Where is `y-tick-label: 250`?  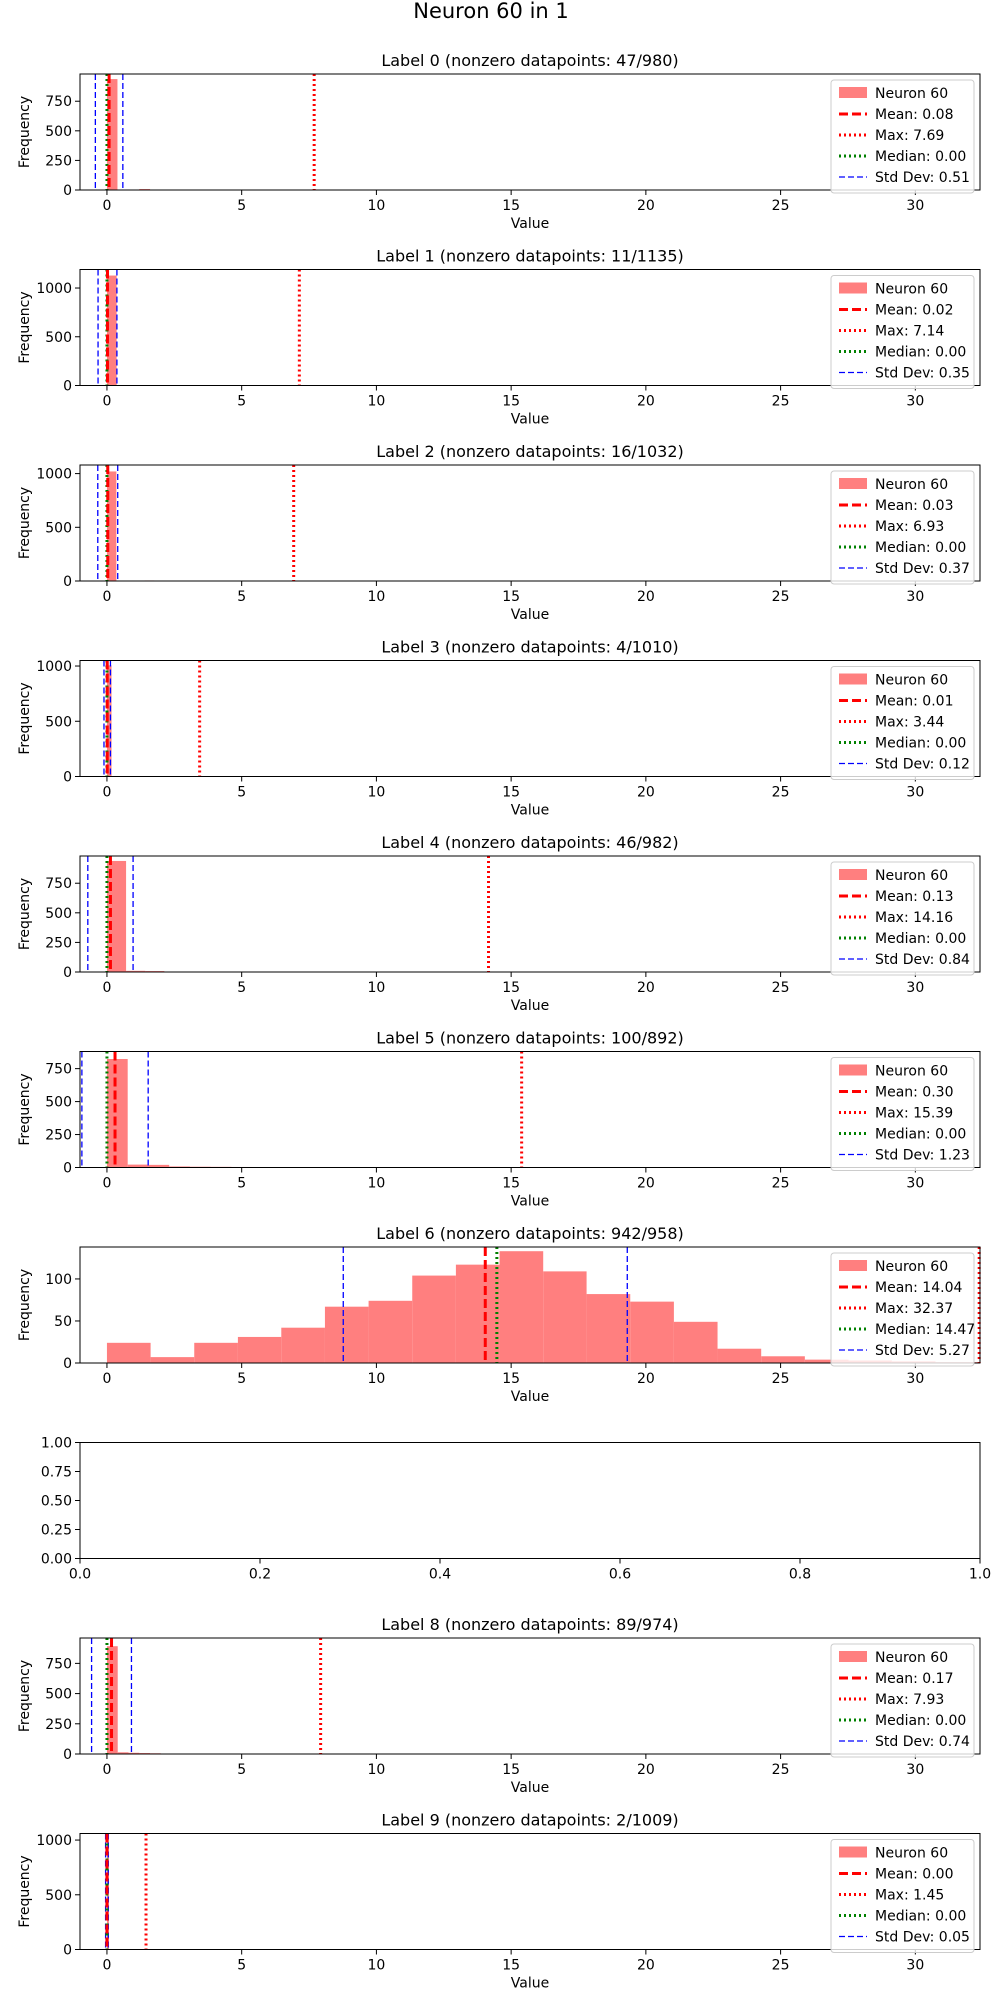 y-tick-label: 250 is located at coordinates (58, 1136).